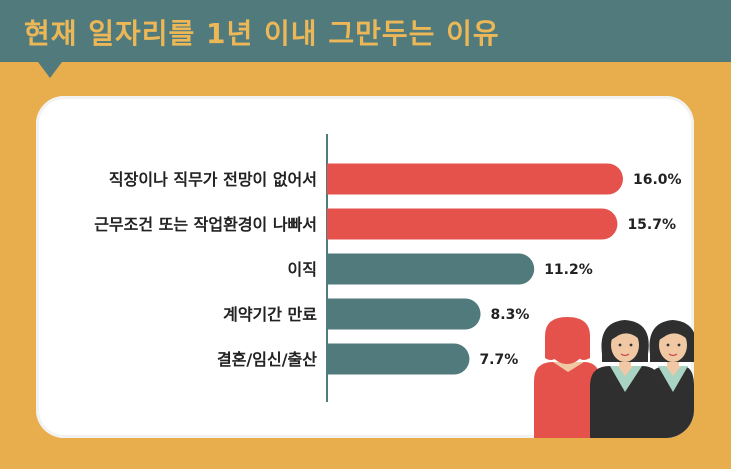 The height and width of the screenshot is (469, 731). I want to click on women-illustration, so click(614, 377).